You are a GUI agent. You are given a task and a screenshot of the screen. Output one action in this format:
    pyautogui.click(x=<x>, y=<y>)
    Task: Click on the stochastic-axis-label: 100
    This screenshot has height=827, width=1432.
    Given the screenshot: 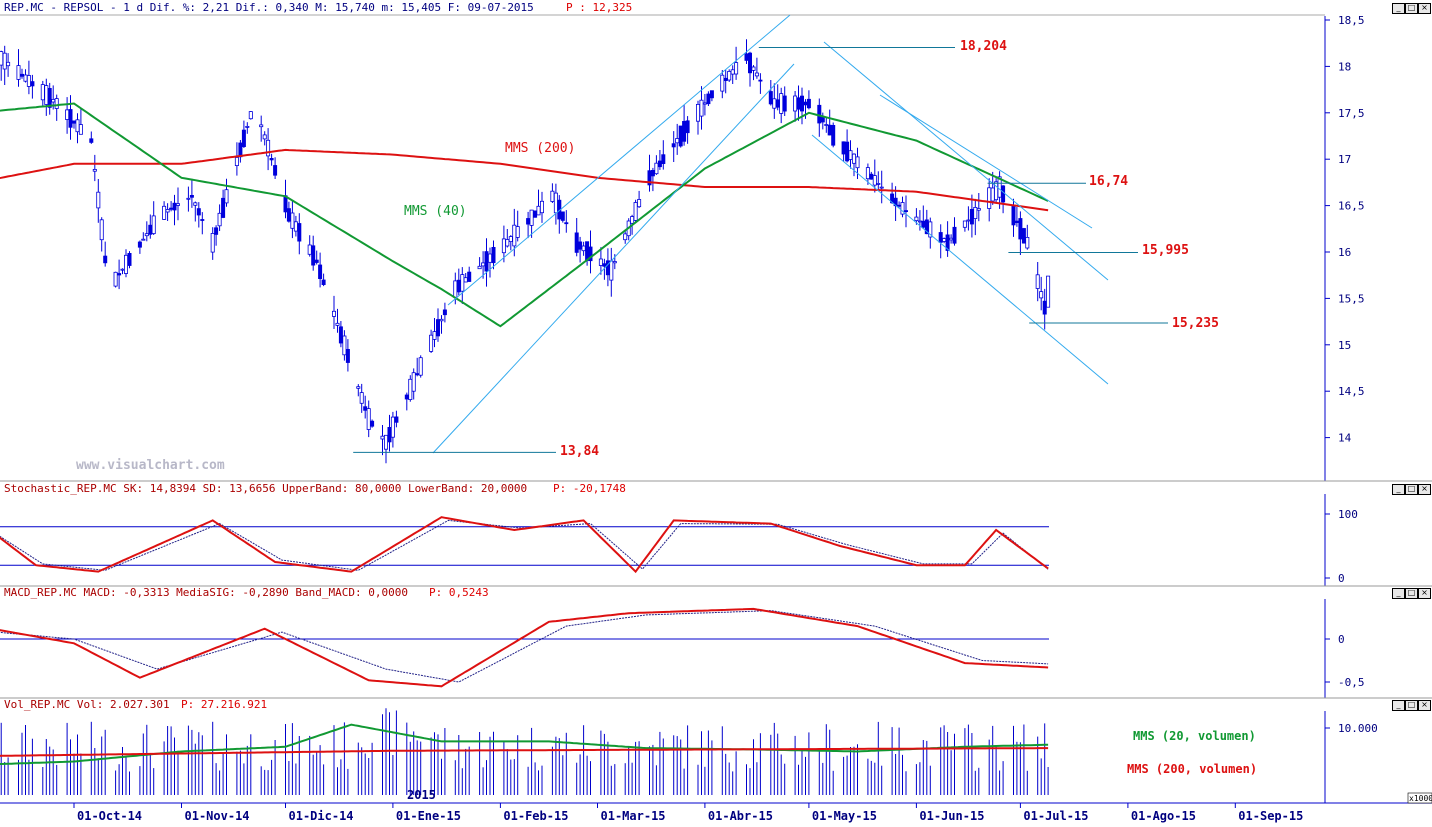 What is the action you would take?
    pyautogui.click(x=1348, y=514)
    